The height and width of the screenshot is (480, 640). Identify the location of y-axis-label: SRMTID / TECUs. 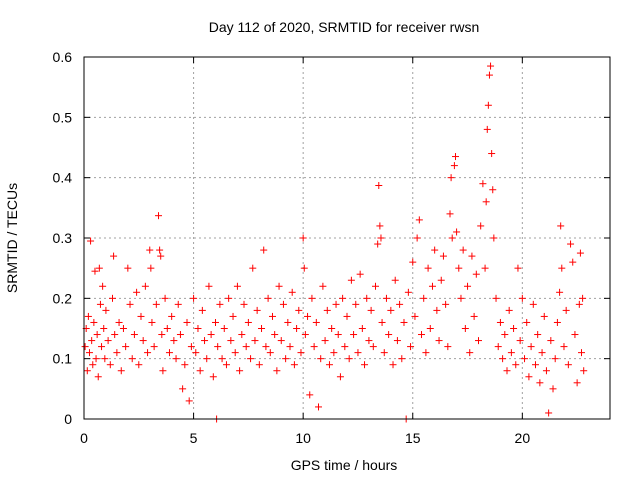
(12, 238).